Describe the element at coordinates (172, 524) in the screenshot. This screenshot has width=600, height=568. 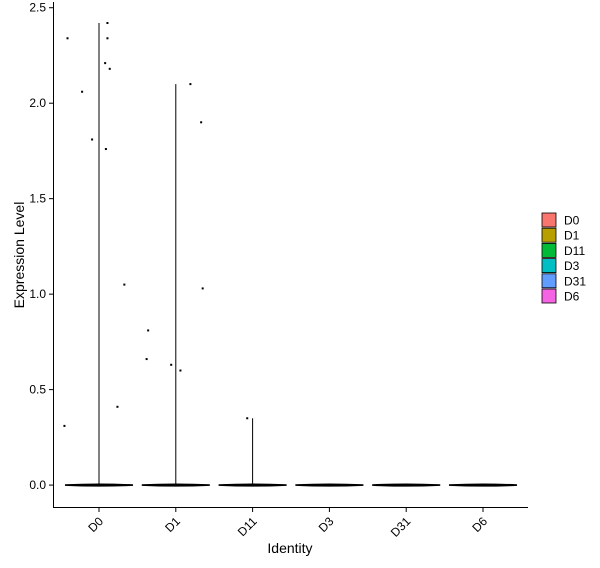
I see `x-tick-label-D1: D1` at that location.